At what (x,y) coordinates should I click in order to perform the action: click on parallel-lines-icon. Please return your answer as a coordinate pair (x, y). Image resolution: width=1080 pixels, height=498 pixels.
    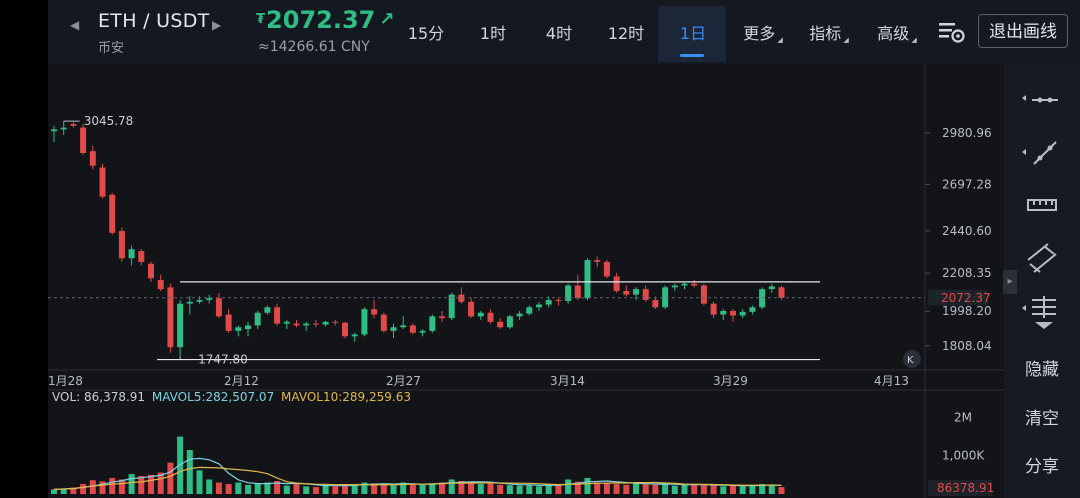
    Looking at the image, I should click on (1042, 258).